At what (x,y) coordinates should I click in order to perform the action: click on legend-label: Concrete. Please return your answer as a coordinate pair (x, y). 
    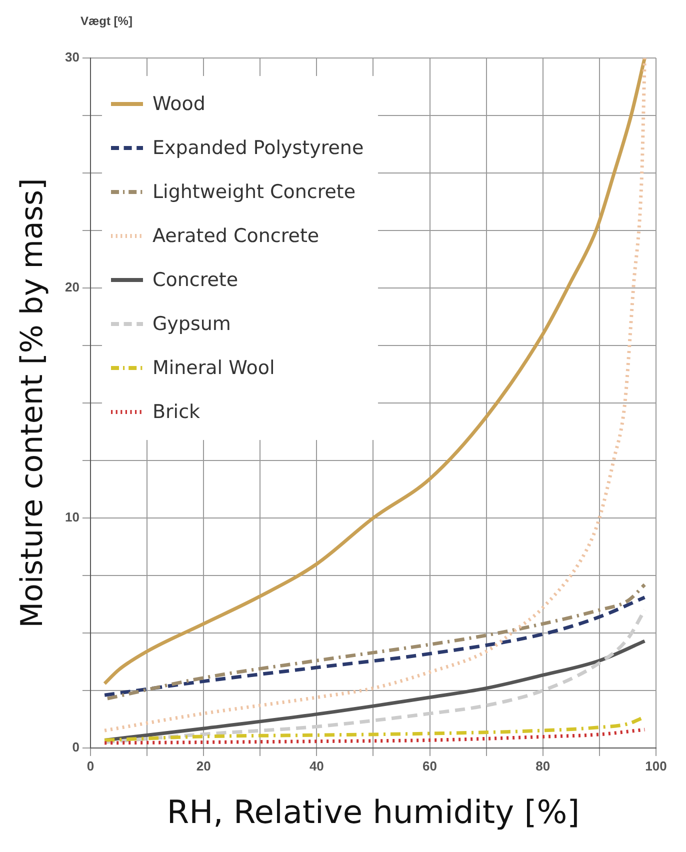
    Looking at the image, I should click on (195, 280).